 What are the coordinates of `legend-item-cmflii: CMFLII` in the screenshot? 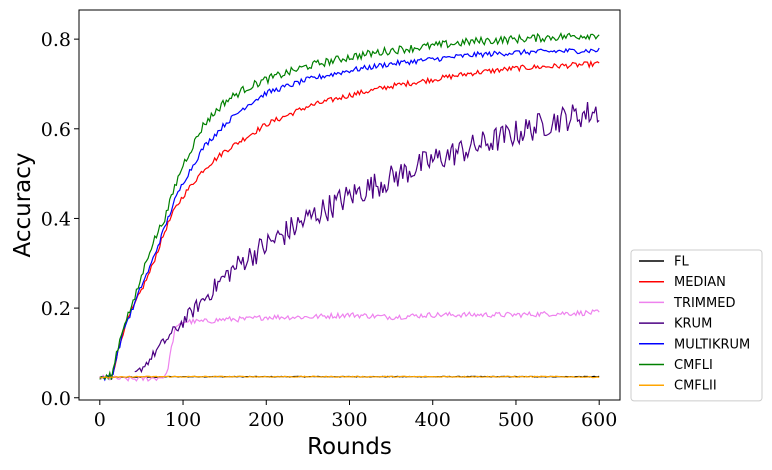 It's located at (678, 386).